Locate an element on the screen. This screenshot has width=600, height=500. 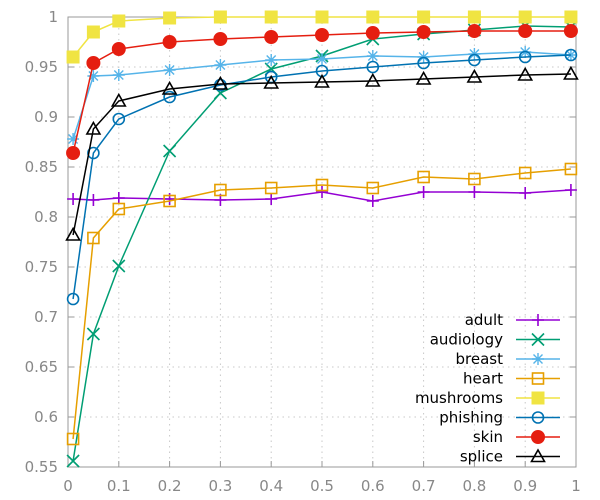
legend-entry-heart: heart is located at coordinates (511, 379).